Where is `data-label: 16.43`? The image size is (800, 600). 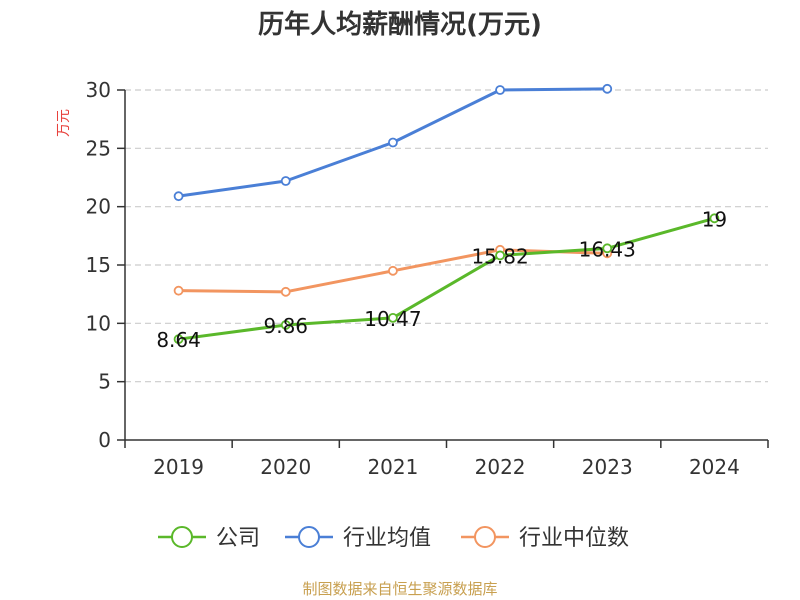
data-label: 16.43 is located at coordinates (607, 249).